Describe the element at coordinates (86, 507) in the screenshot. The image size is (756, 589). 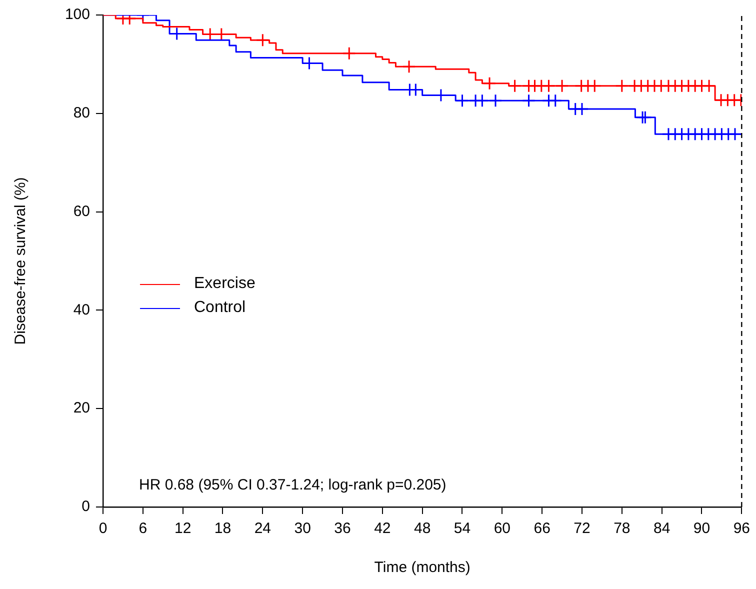
I see `y-tick-label: 0` at that location.